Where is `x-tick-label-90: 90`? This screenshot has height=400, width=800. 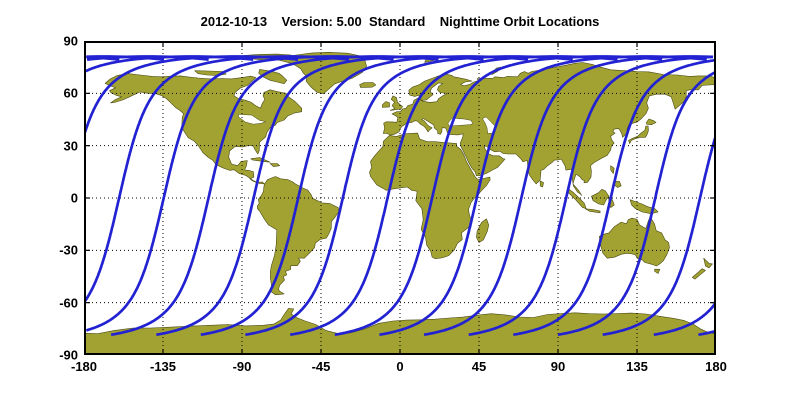 x-tick-label-90: 90 is located at coordinates (558, 366).